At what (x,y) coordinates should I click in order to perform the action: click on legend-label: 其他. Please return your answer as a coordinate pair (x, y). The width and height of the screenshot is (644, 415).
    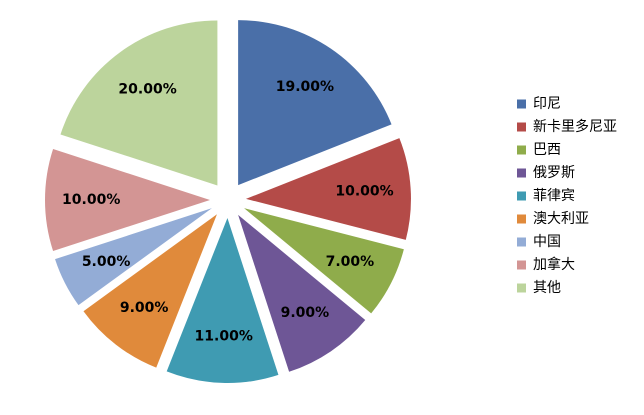
    Looking at the image, I should click on (547, 288).